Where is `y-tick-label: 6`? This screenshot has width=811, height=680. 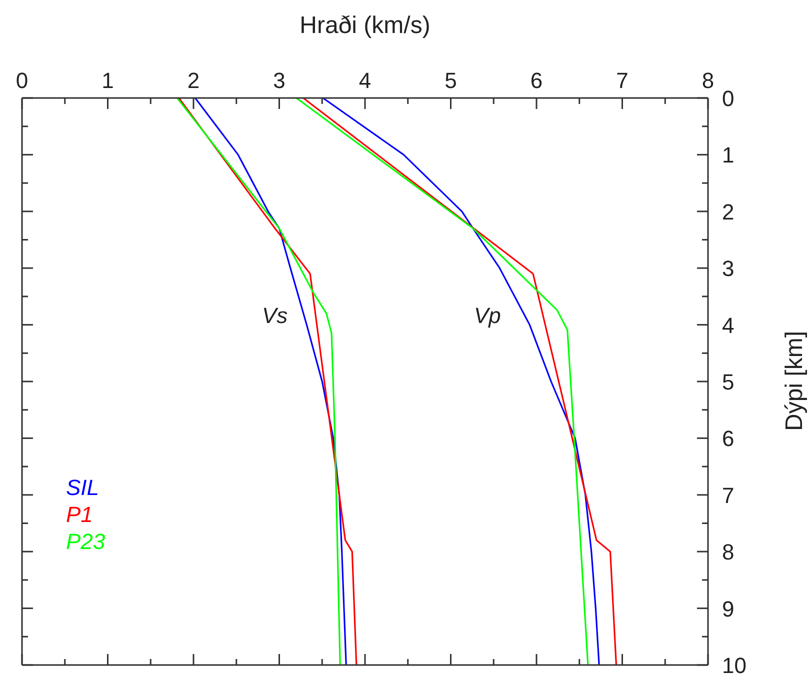
y-tick-label: 6 is located at coordinates (728, 439).